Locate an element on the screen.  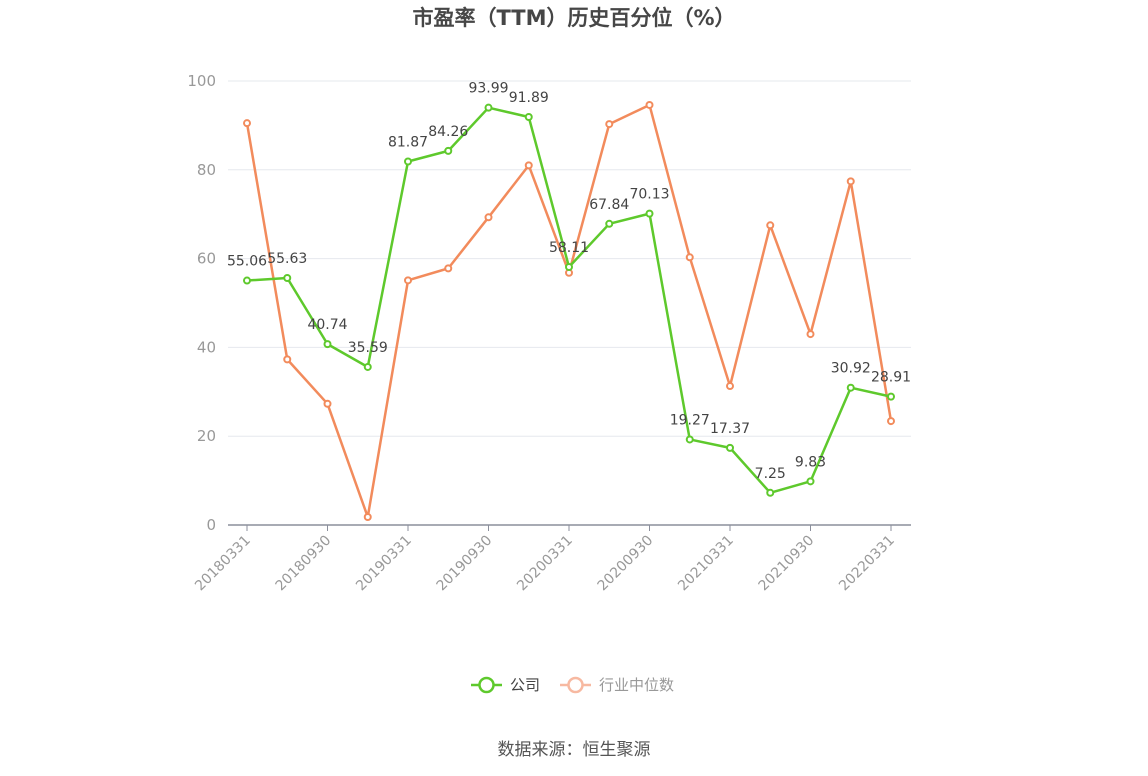
data-label: 55.06 is located at coordinates (247, 262).